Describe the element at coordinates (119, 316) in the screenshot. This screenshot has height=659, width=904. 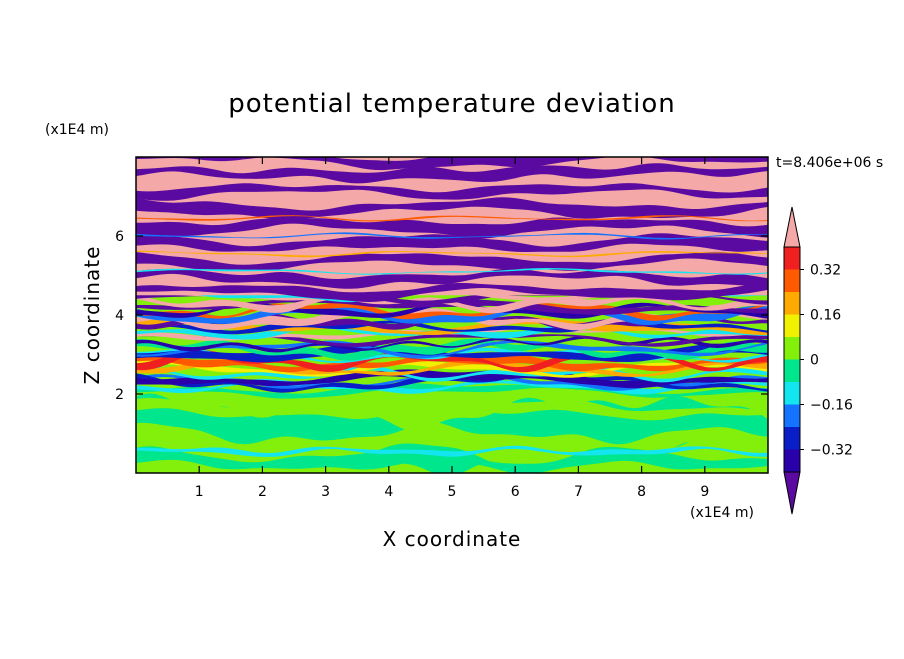
I see `y-tick-label: 4` at that location.